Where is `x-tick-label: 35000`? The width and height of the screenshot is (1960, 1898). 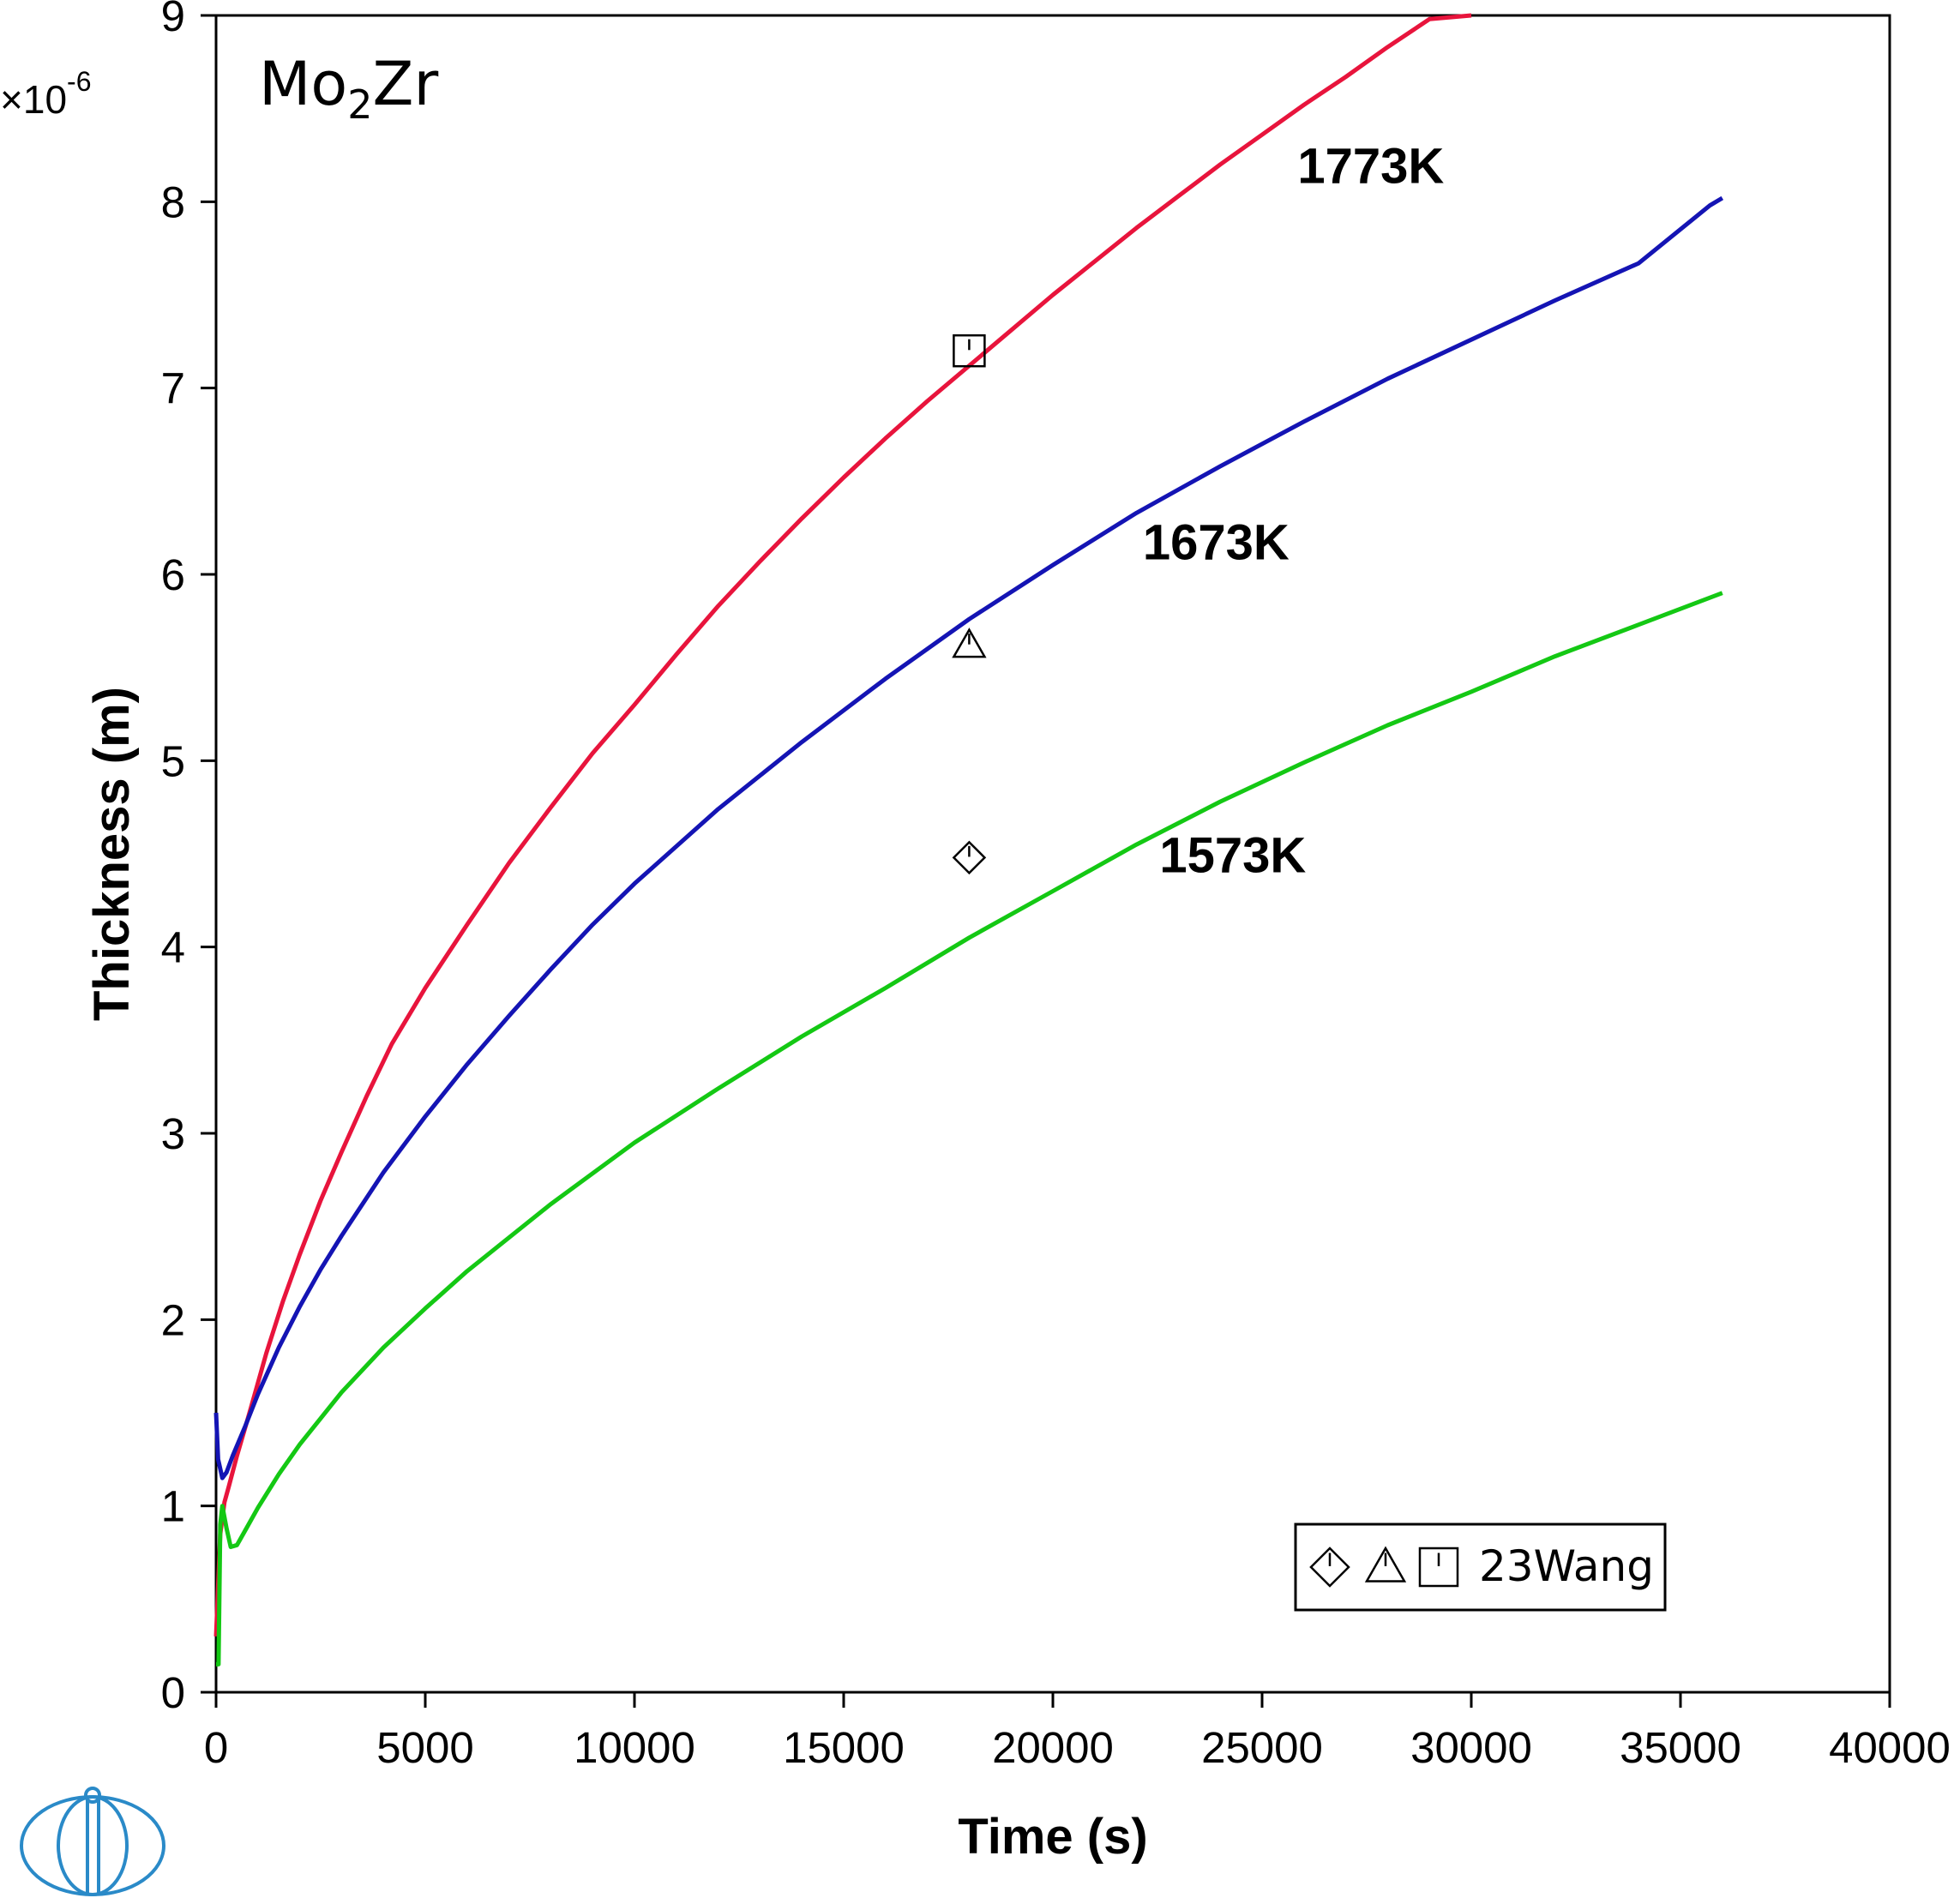 x-tick-label: 35000 is located at coordinates (1681, 1747).